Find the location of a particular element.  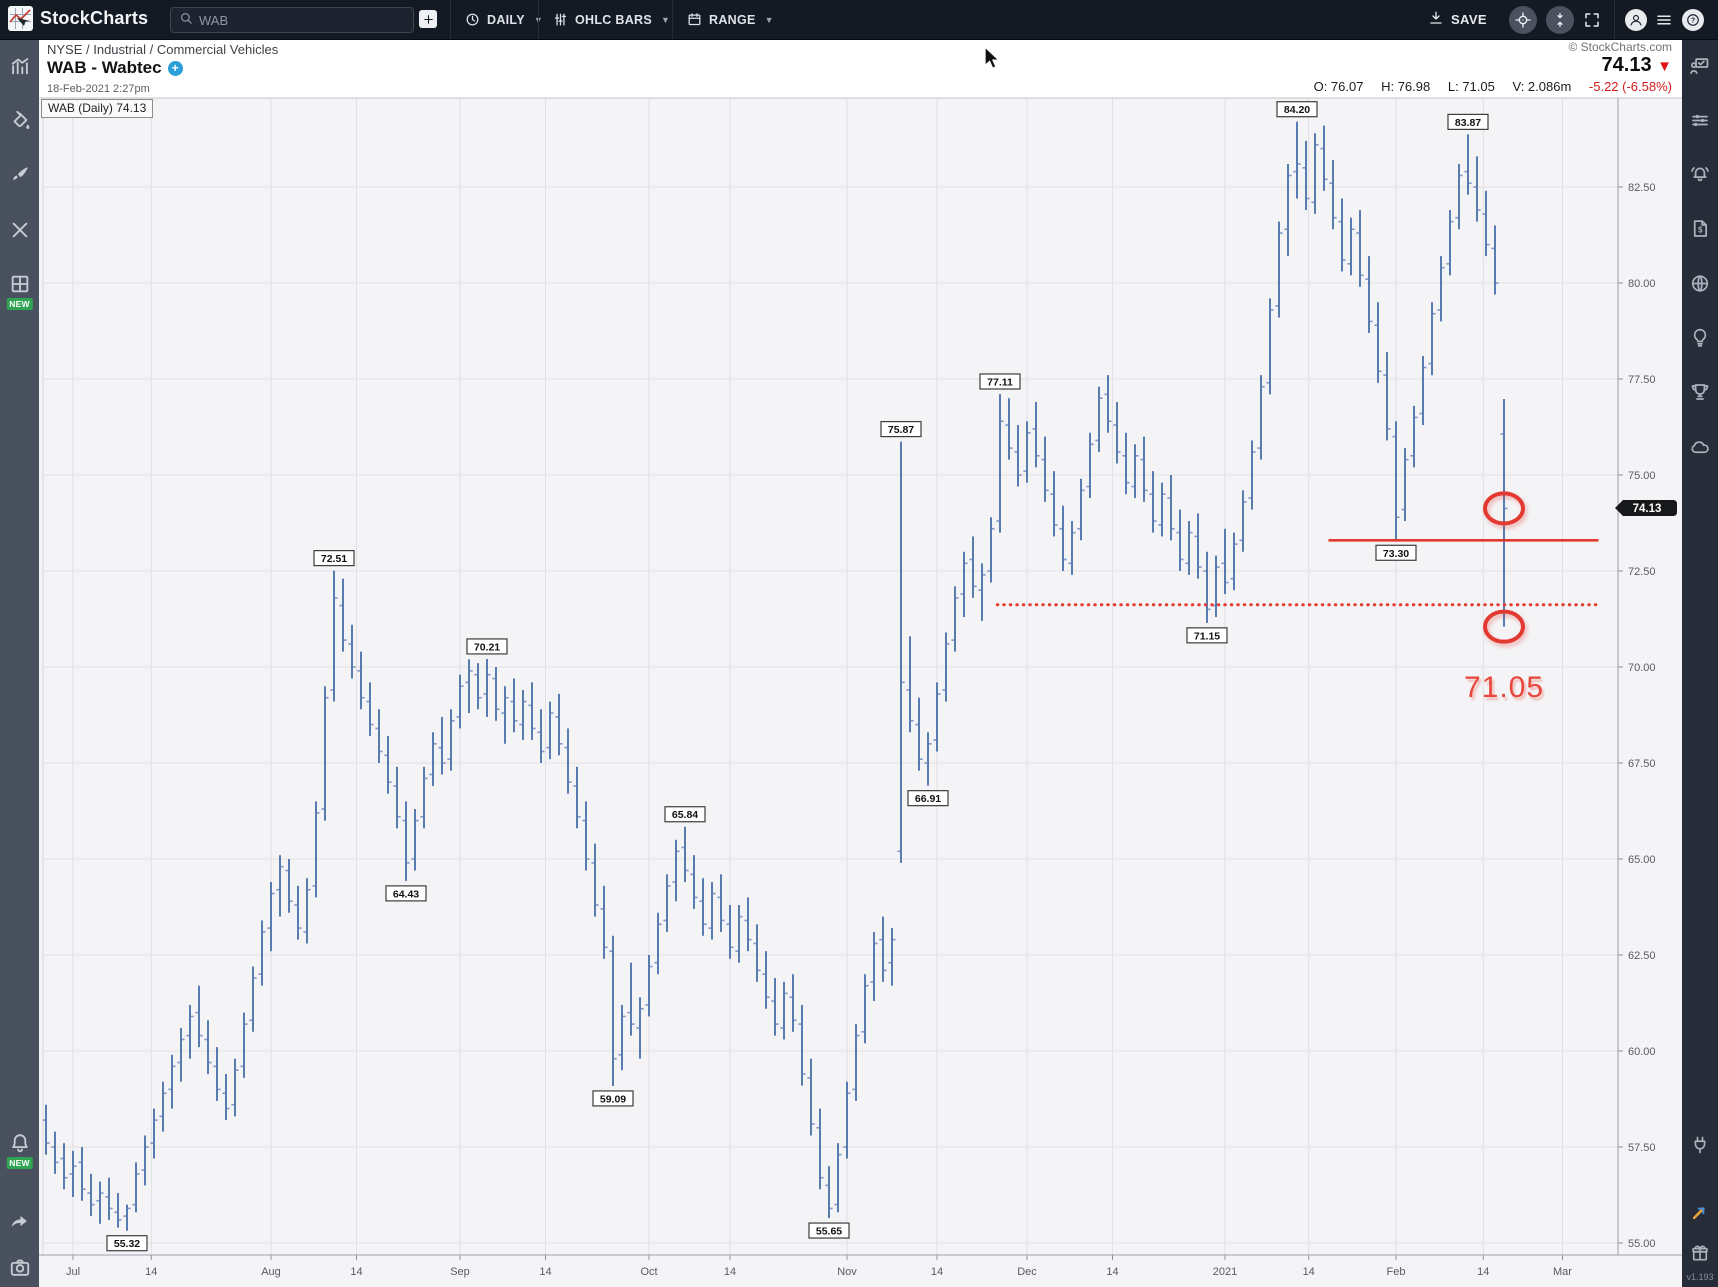

main-menu-button is located at coordinates (1664, 20).